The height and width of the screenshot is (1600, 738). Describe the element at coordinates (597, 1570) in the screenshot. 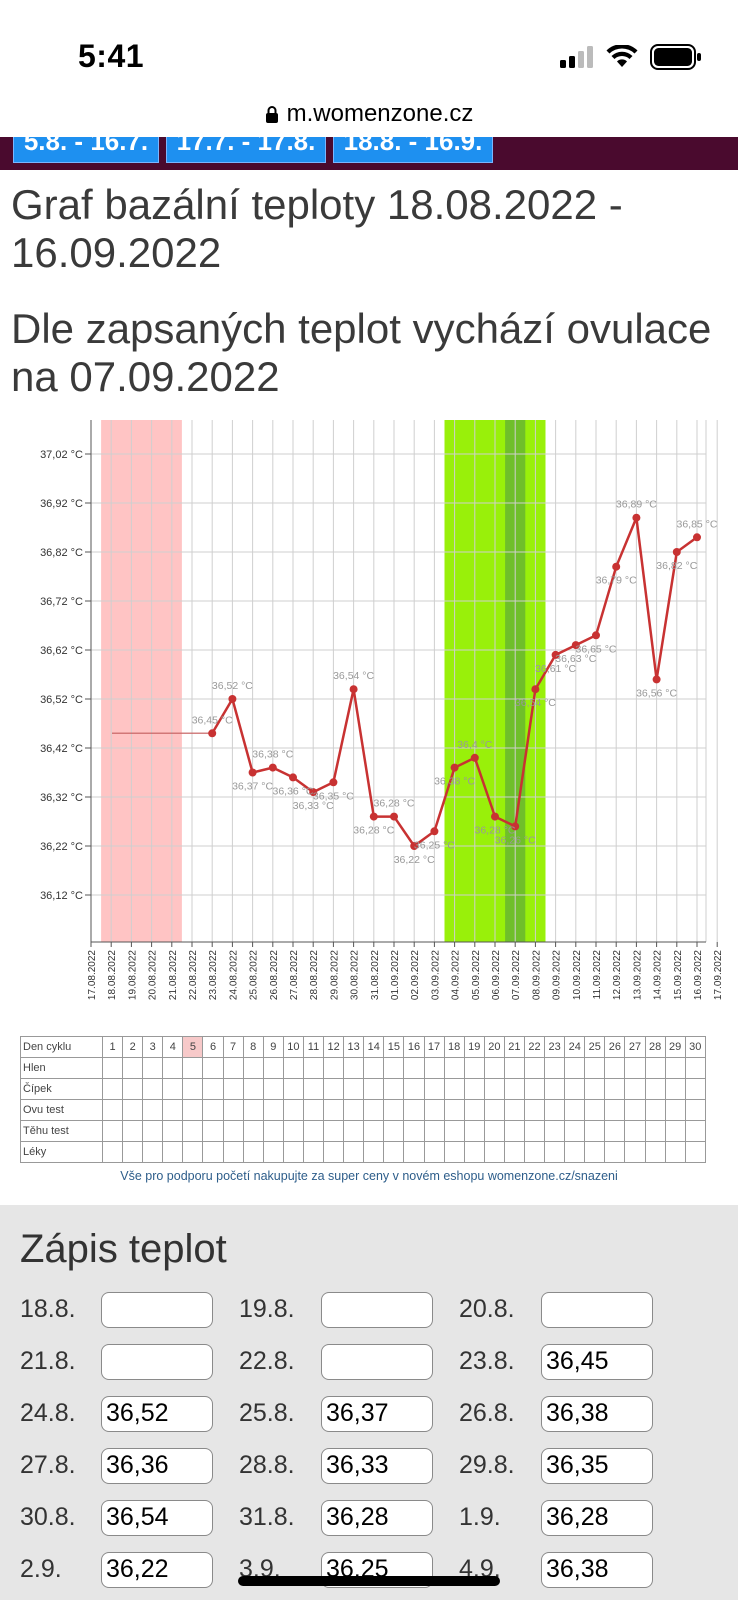

I see `temperature-input: 36,38` at that location.